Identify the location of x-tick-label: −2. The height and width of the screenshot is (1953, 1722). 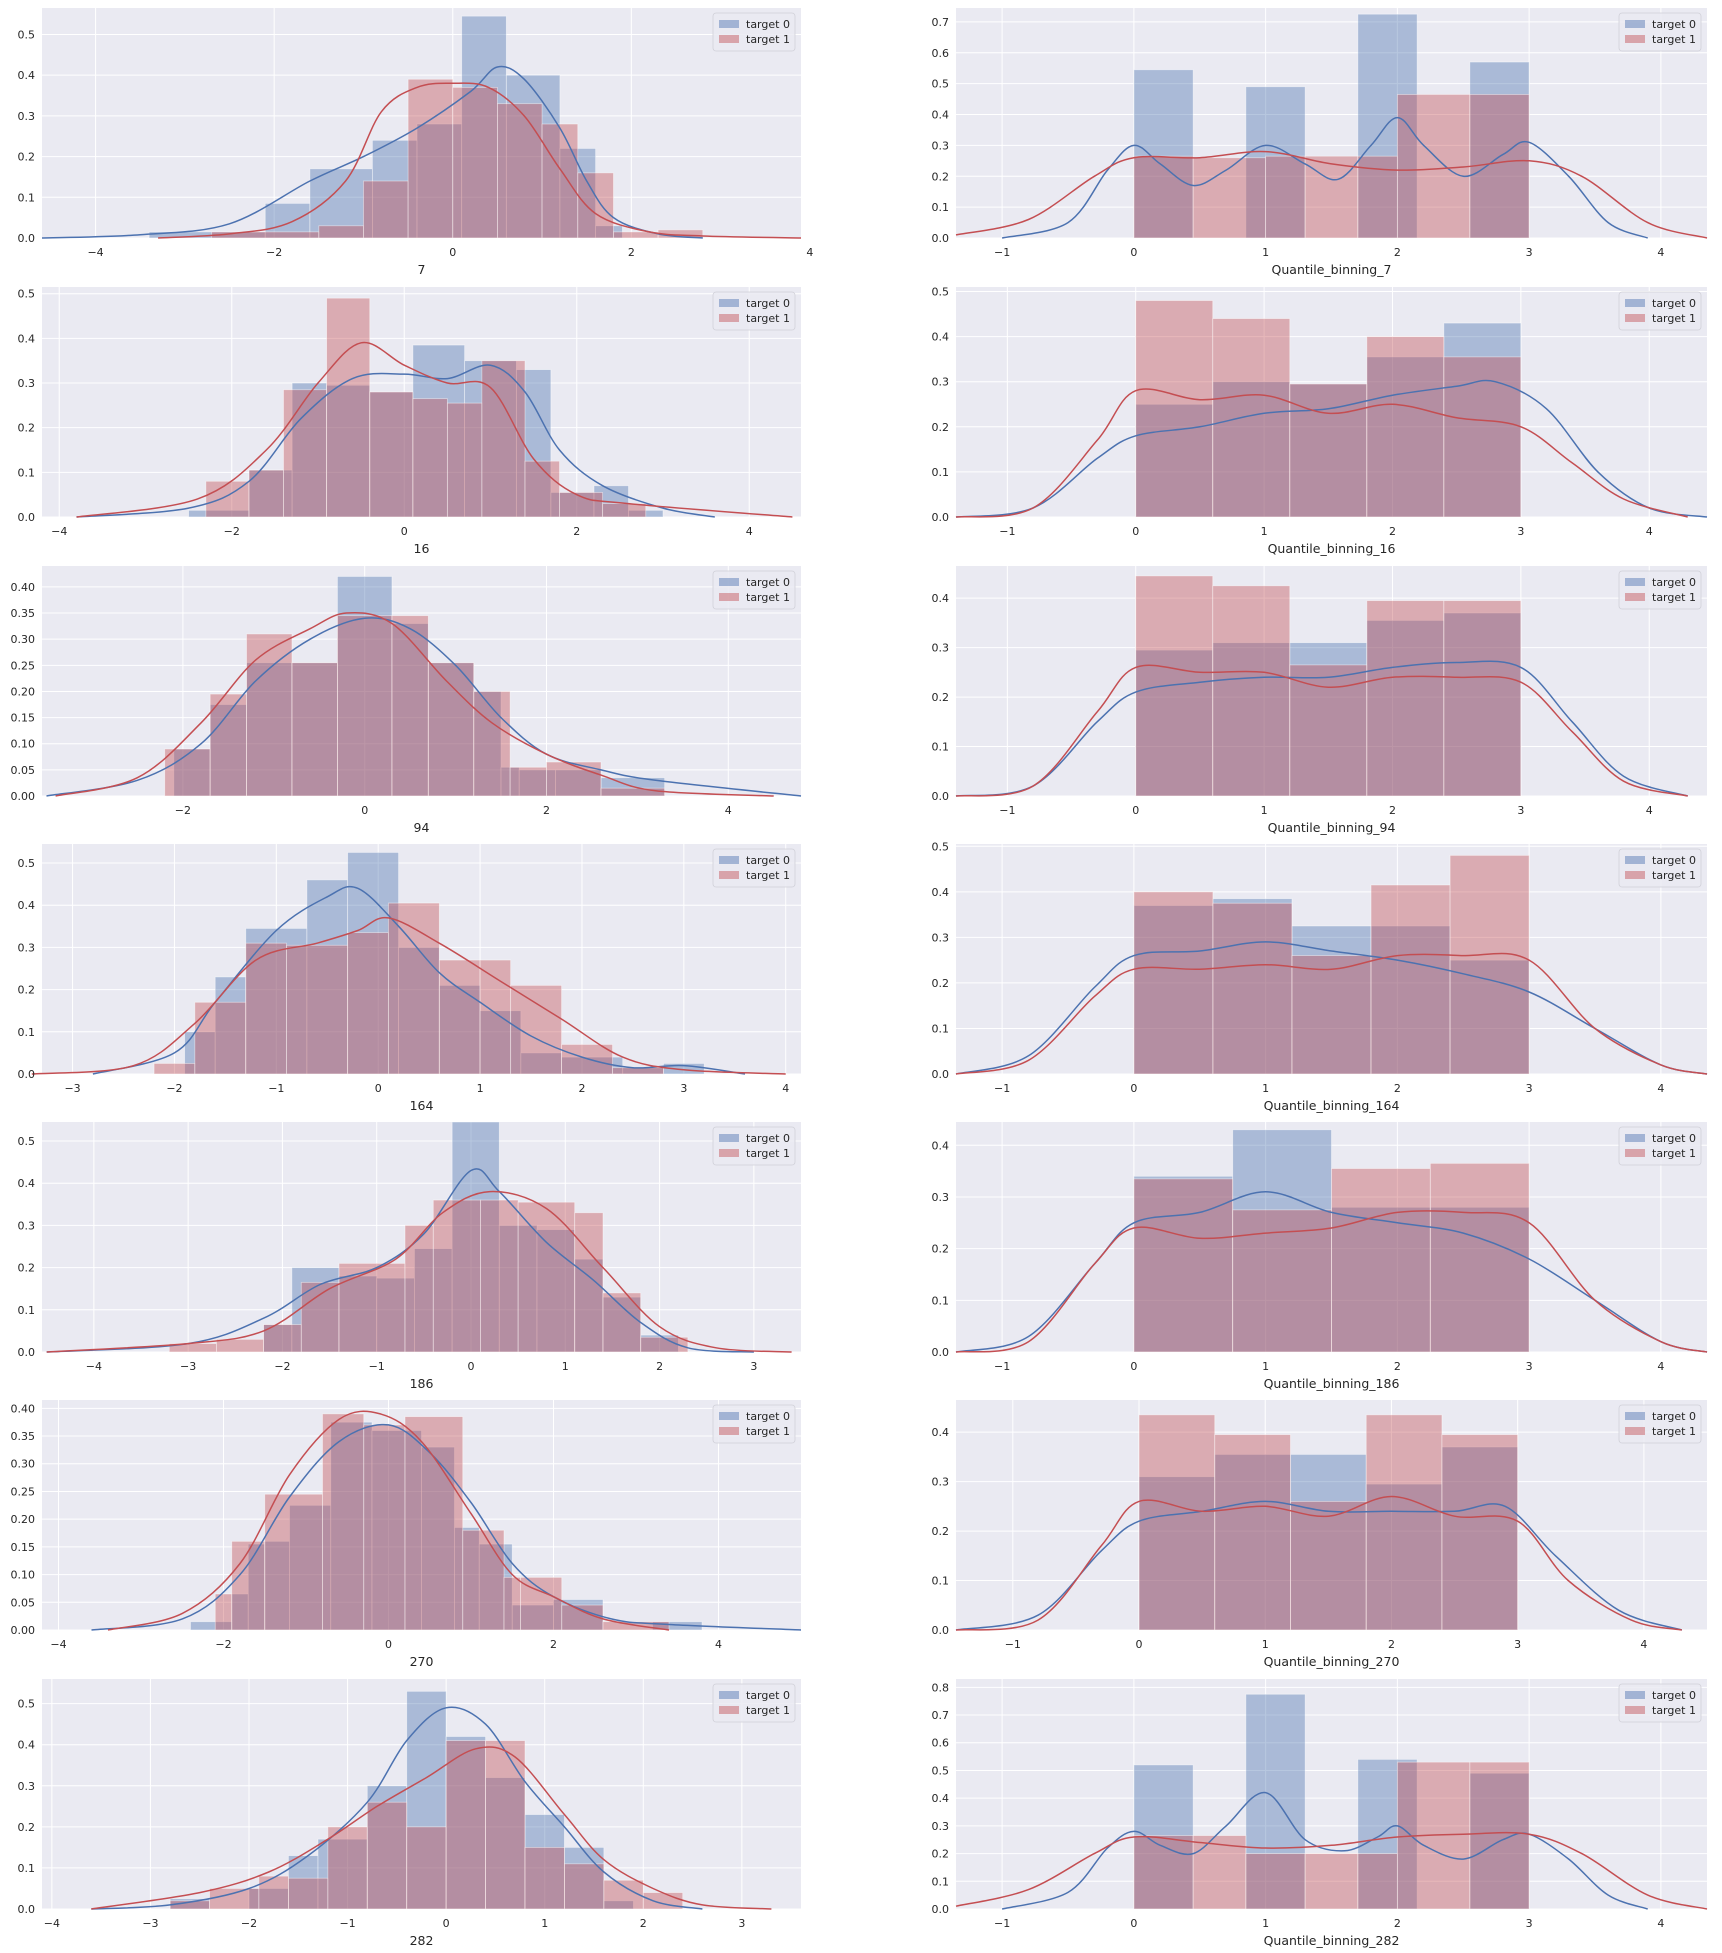
(249, 1923).